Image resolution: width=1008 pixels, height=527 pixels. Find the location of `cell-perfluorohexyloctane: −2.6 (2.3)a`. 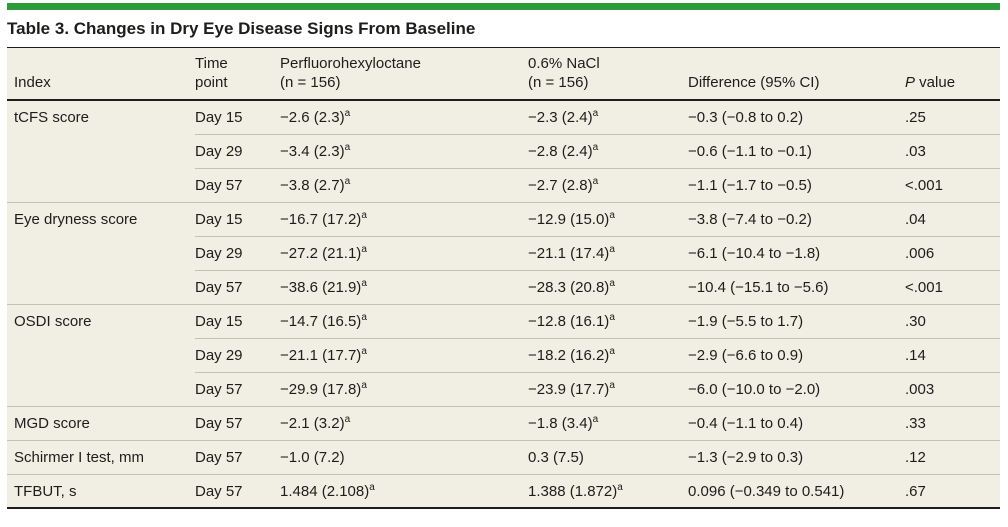

cell-perfluorohexyloctane: −2.6 (2.3)a is located at coordinates (404, 117).